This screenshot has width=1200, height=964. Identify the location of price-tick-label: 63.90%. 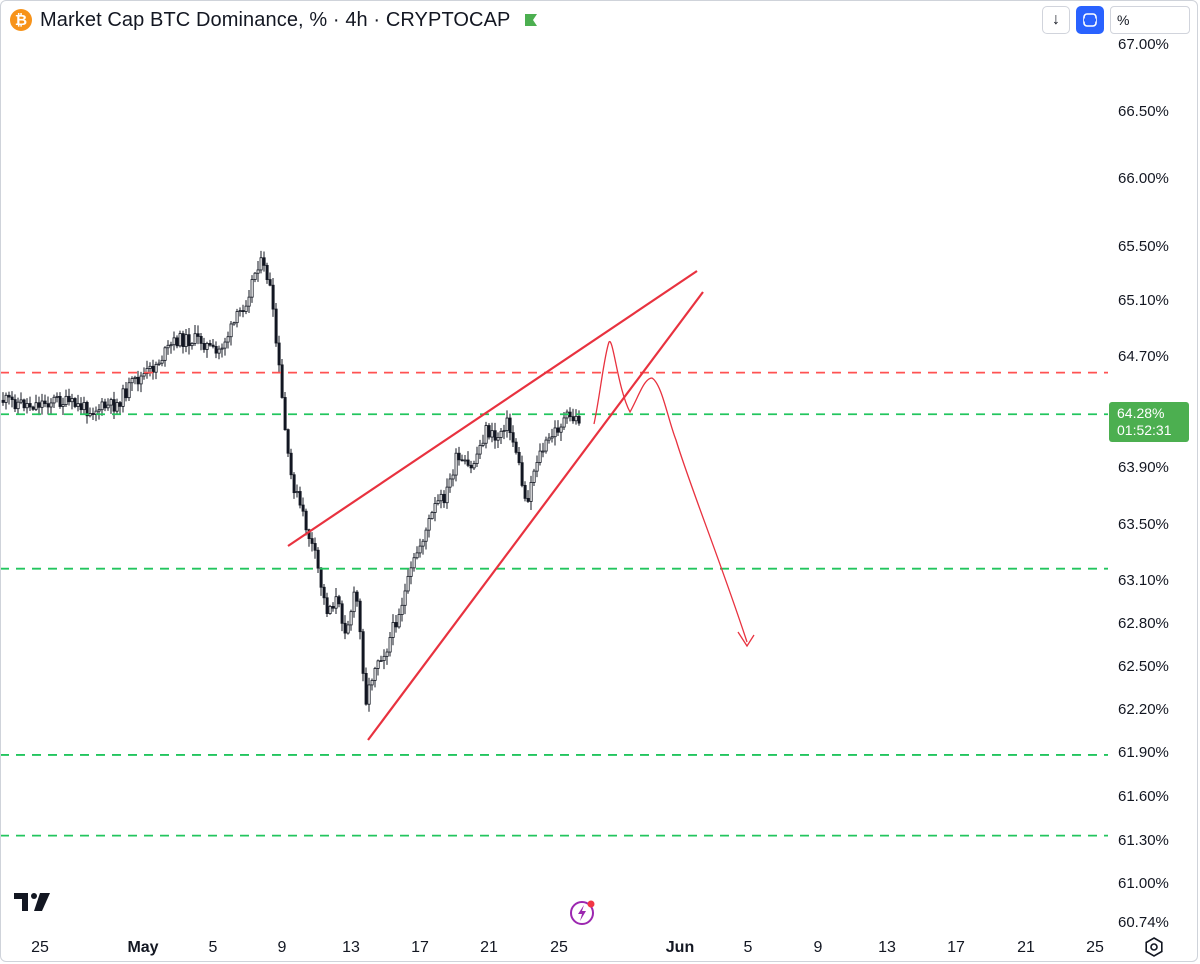
(1143, 467).